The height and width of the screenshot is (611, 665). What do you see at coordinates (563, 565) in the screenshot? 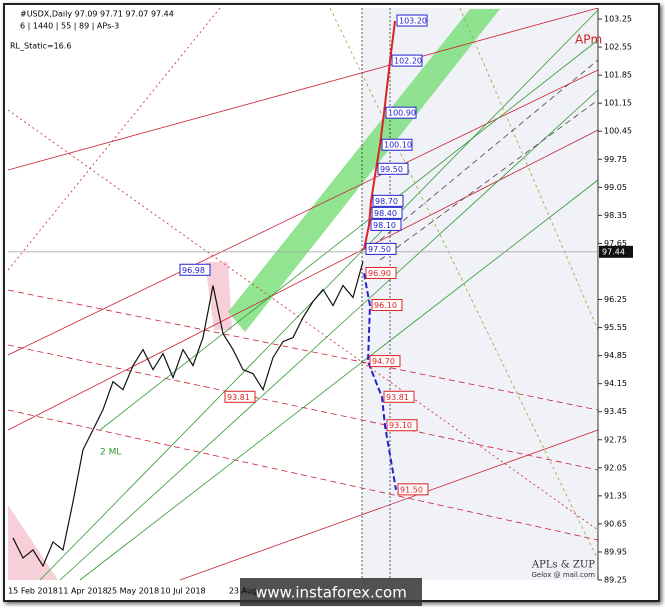
I see `brand: APLs & ZUP` at bounding box center [563, 565].